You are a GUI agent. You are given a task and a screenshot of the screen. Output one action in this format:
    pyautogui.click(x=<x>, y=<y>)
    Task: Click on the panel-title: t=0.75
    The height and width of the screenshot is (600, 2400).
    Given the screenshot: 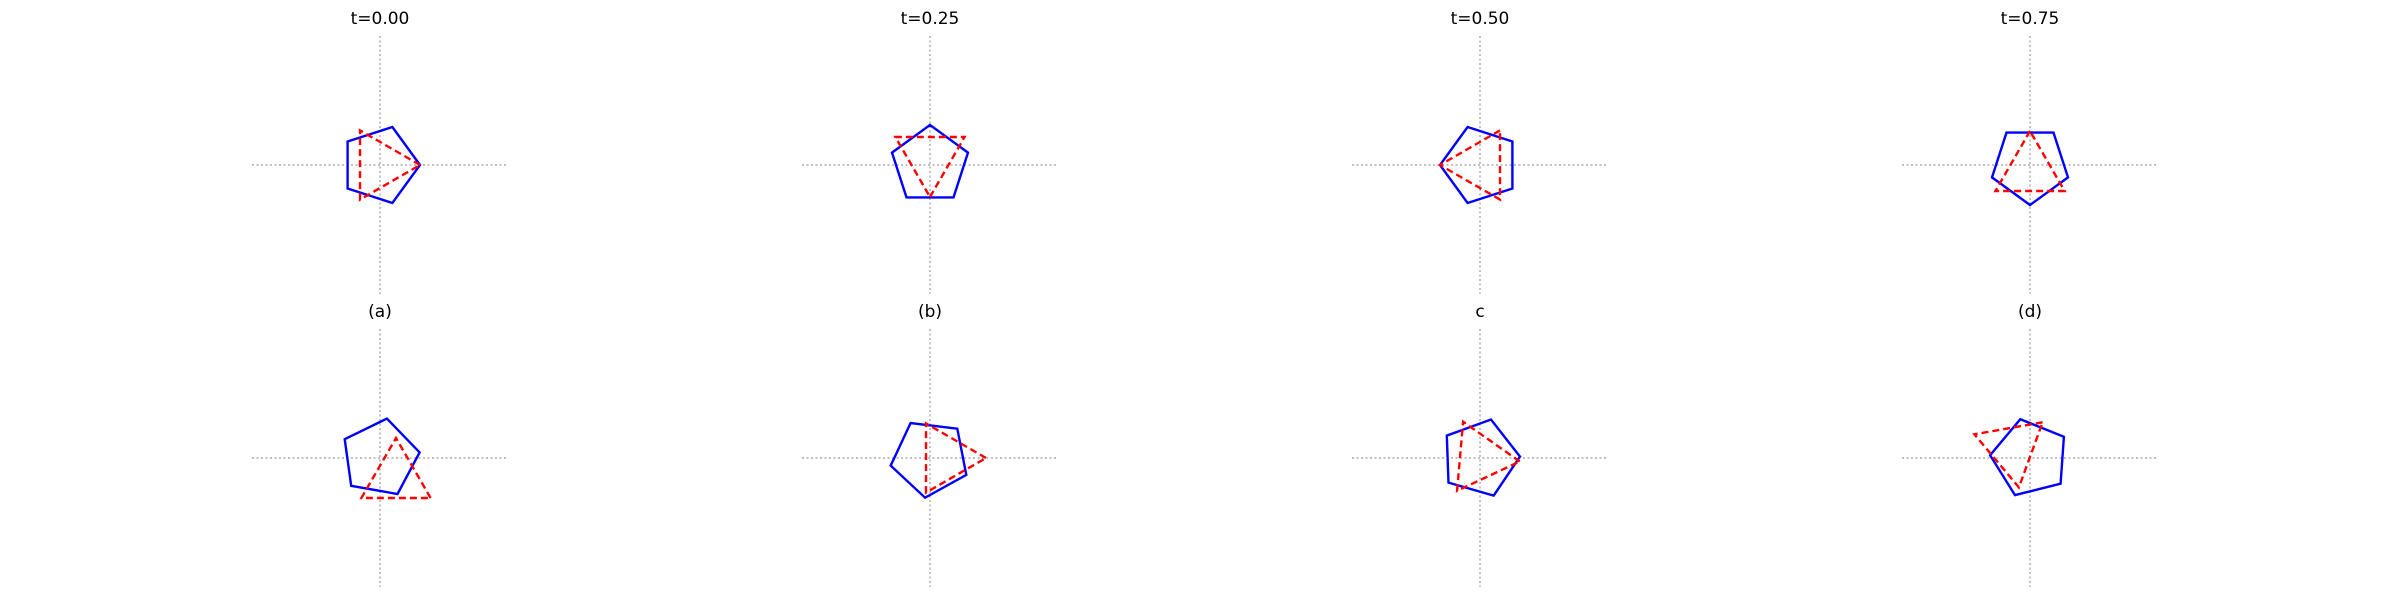 What is the action you would take?
    pyautogui.click(x=2030, y=19)
    